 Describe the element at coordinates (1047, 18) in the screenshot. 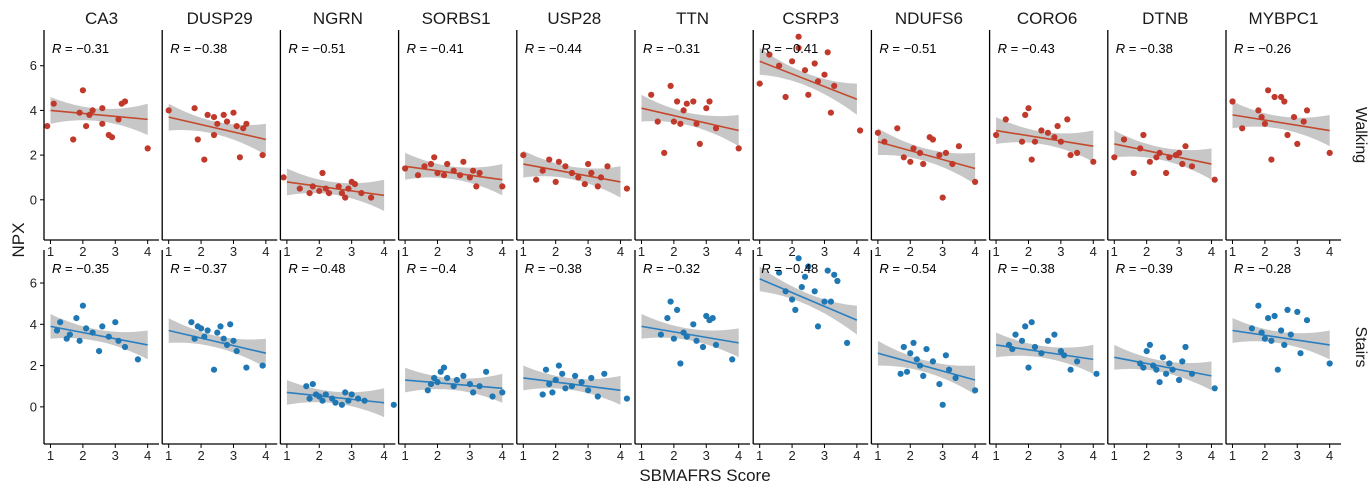

I see `strip-label-coro6: CORO6` at that location.